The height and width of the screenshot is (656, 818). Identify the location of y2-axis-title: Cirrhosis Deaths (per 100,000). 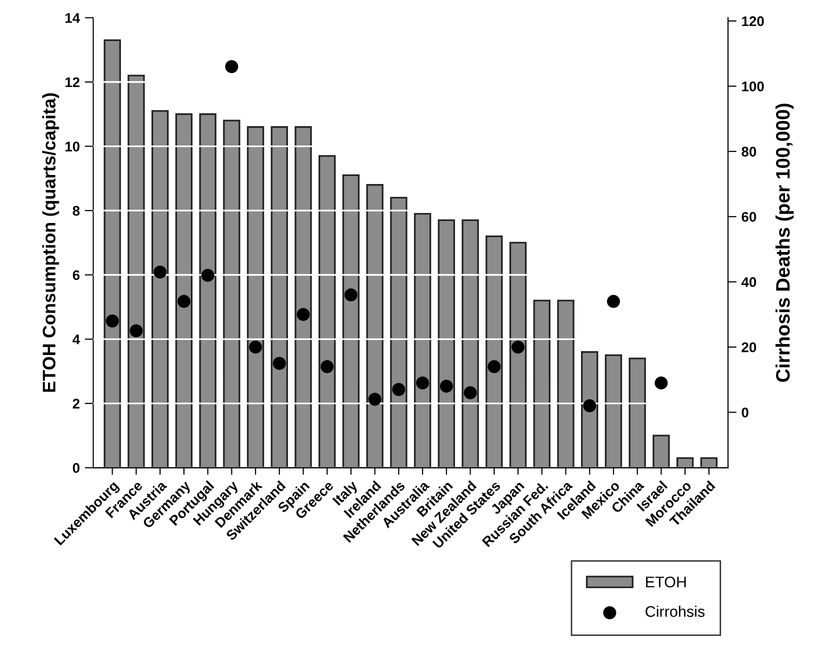
(784, 243).